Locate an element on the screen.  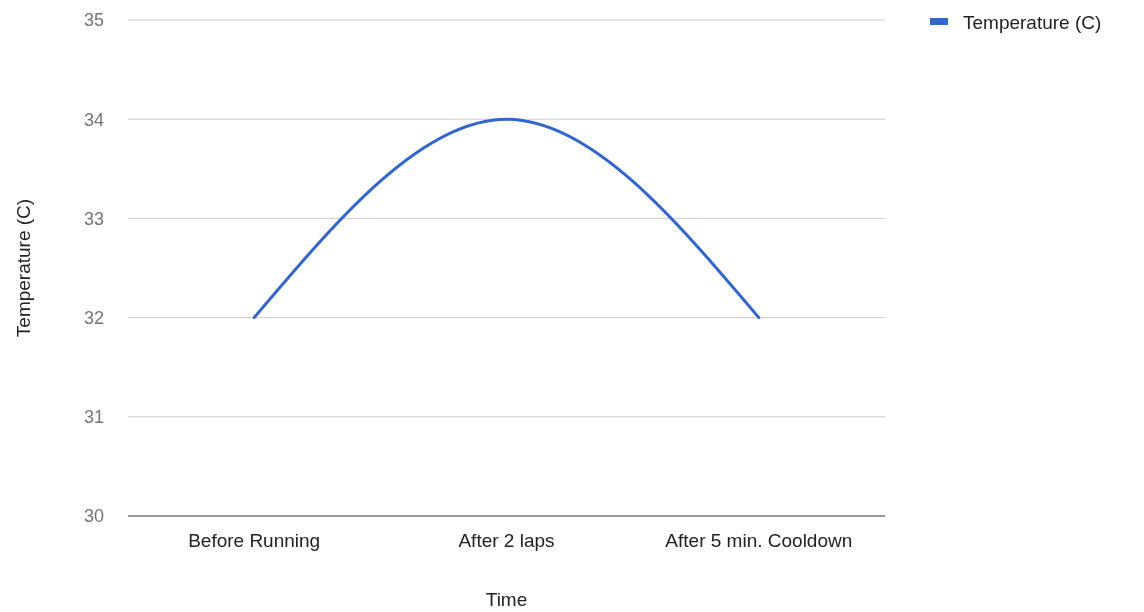
x-tick-label: After 2 laps is located at coordinates (506, 540).